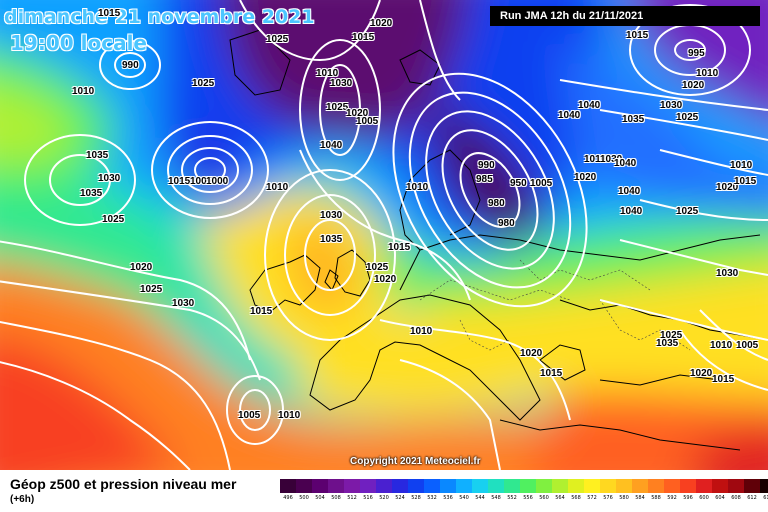  Describe the element at coordinates (656, 498) in the screenshot. I see `scale-value: 588` at that location.